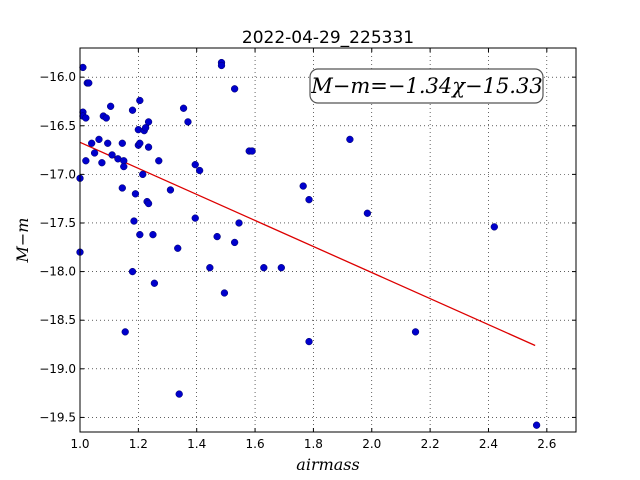  Describe the element at coordinates (546, 444) in the screenshot. I see `x-tick-label: 2.6` at that location.